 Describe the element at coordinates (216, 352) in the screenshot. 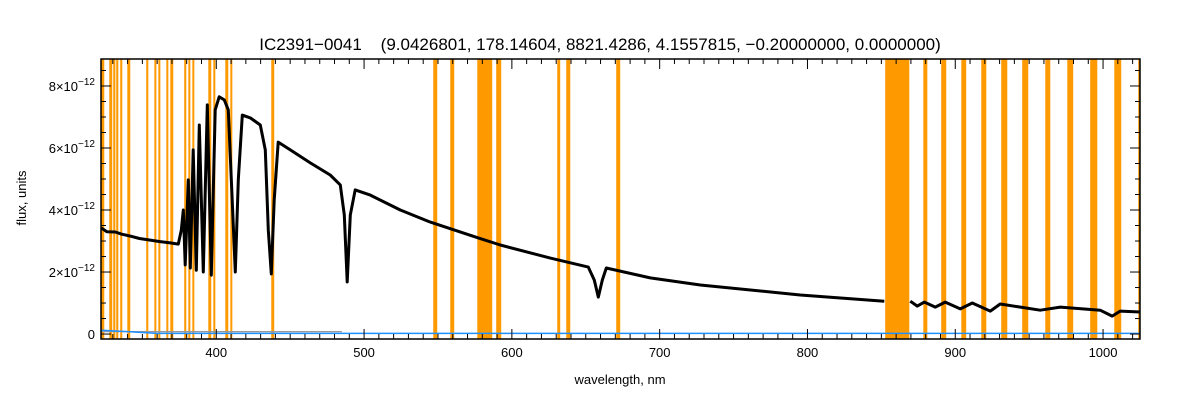

I see `x-tick-label: 400` at that location.